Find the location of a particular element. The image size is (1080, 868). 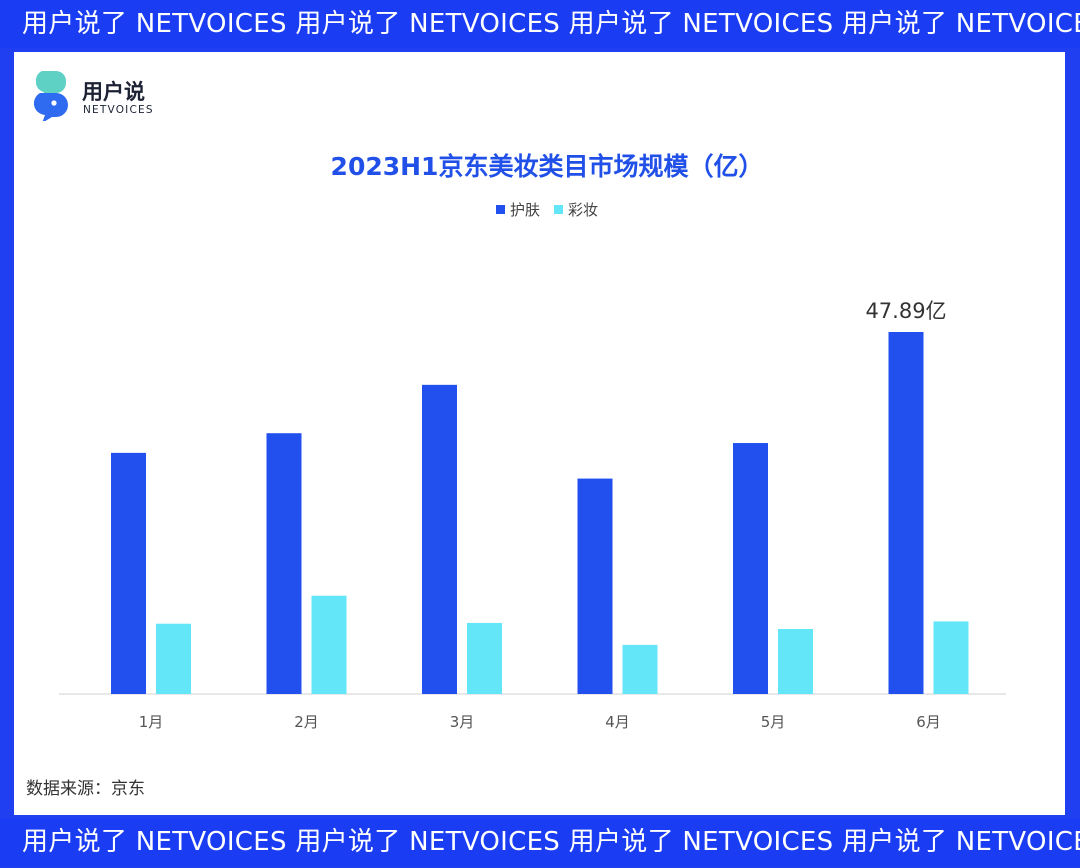

legend-item-skincare: 护肤 is located at coordinates (517, 209).